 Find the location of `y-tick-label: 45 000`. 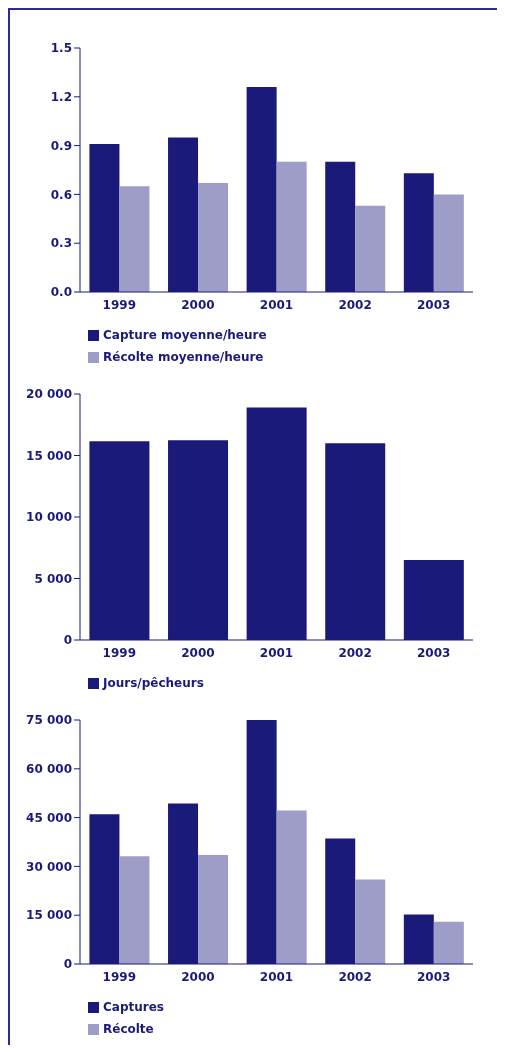

y-tick-label: 45 000 is located at coordinates (49, 817).